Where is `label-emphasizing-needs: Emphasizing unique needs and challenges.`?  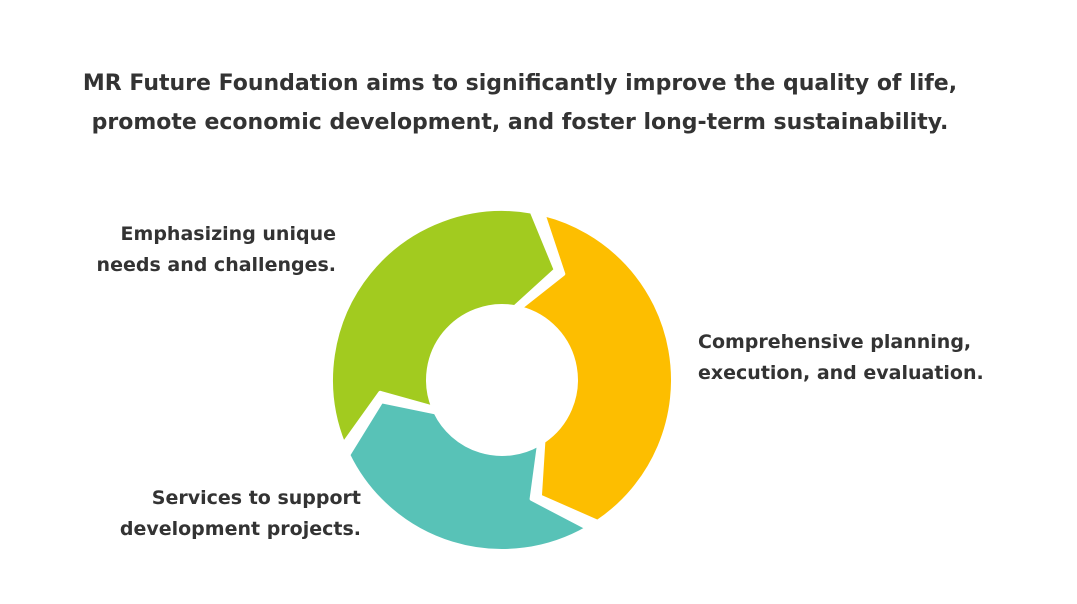 label-emphasizing-needs: Emphasizing unique needs and challenges. is located at coordinates (216, 250).